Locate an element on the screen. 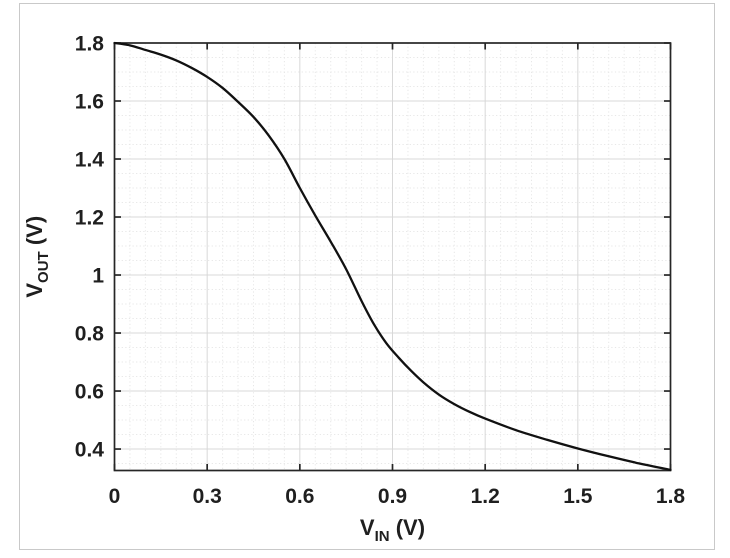  y-axis-label: VOUT (V) is located at coordinates (37, 257).